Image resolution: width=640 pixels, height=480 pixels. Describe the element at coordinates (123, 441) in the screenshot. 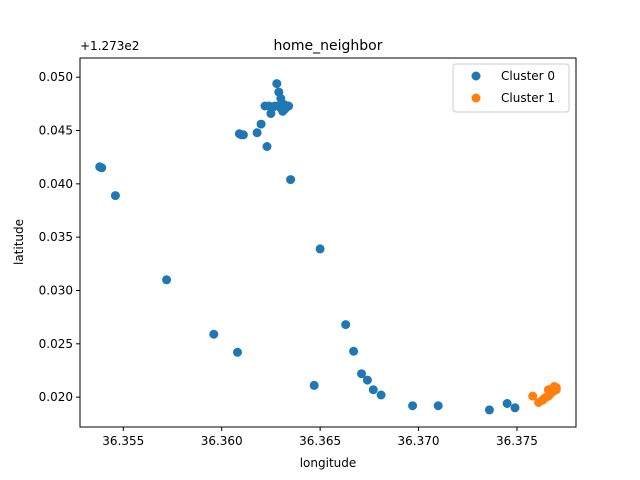

I see `x-tick-label-0: 36.355` at that location.